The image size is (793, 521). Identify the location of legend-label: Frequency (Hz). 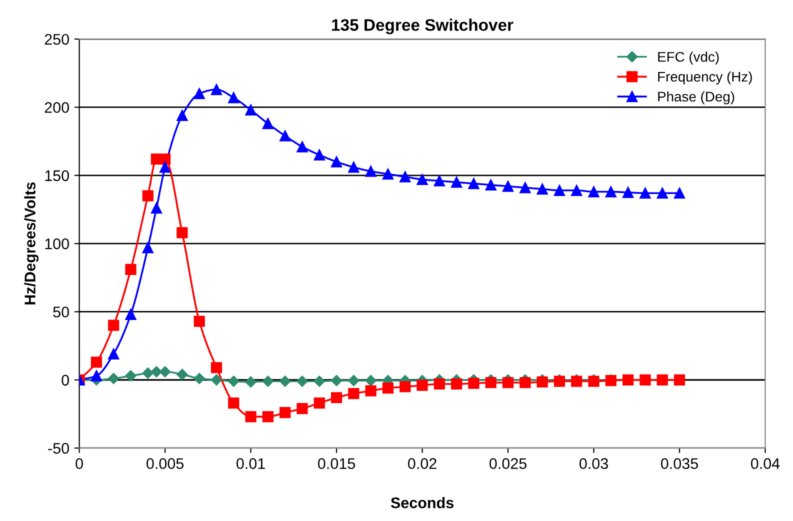
(705, 77).